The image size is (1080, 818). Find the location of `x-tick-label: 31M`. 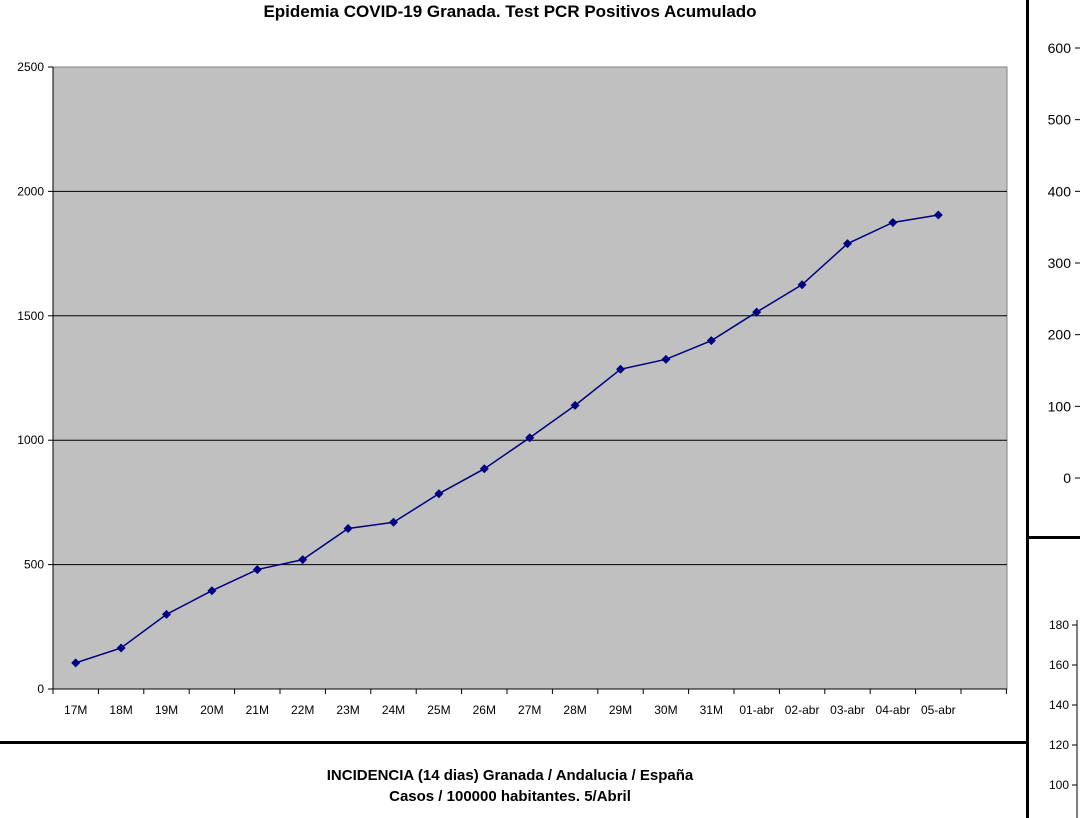

x-tick-label: 31M is located at coordinates (711, 710).